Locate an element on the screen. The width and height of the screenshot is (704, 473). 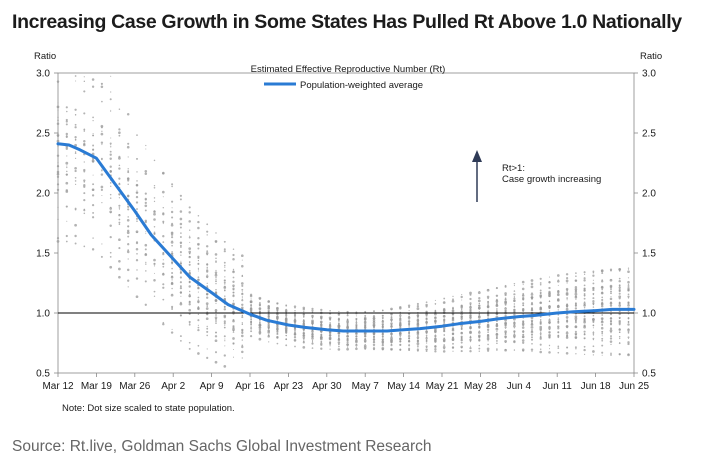
x-tick-label: May 14 is located at coordinates (403, 386).